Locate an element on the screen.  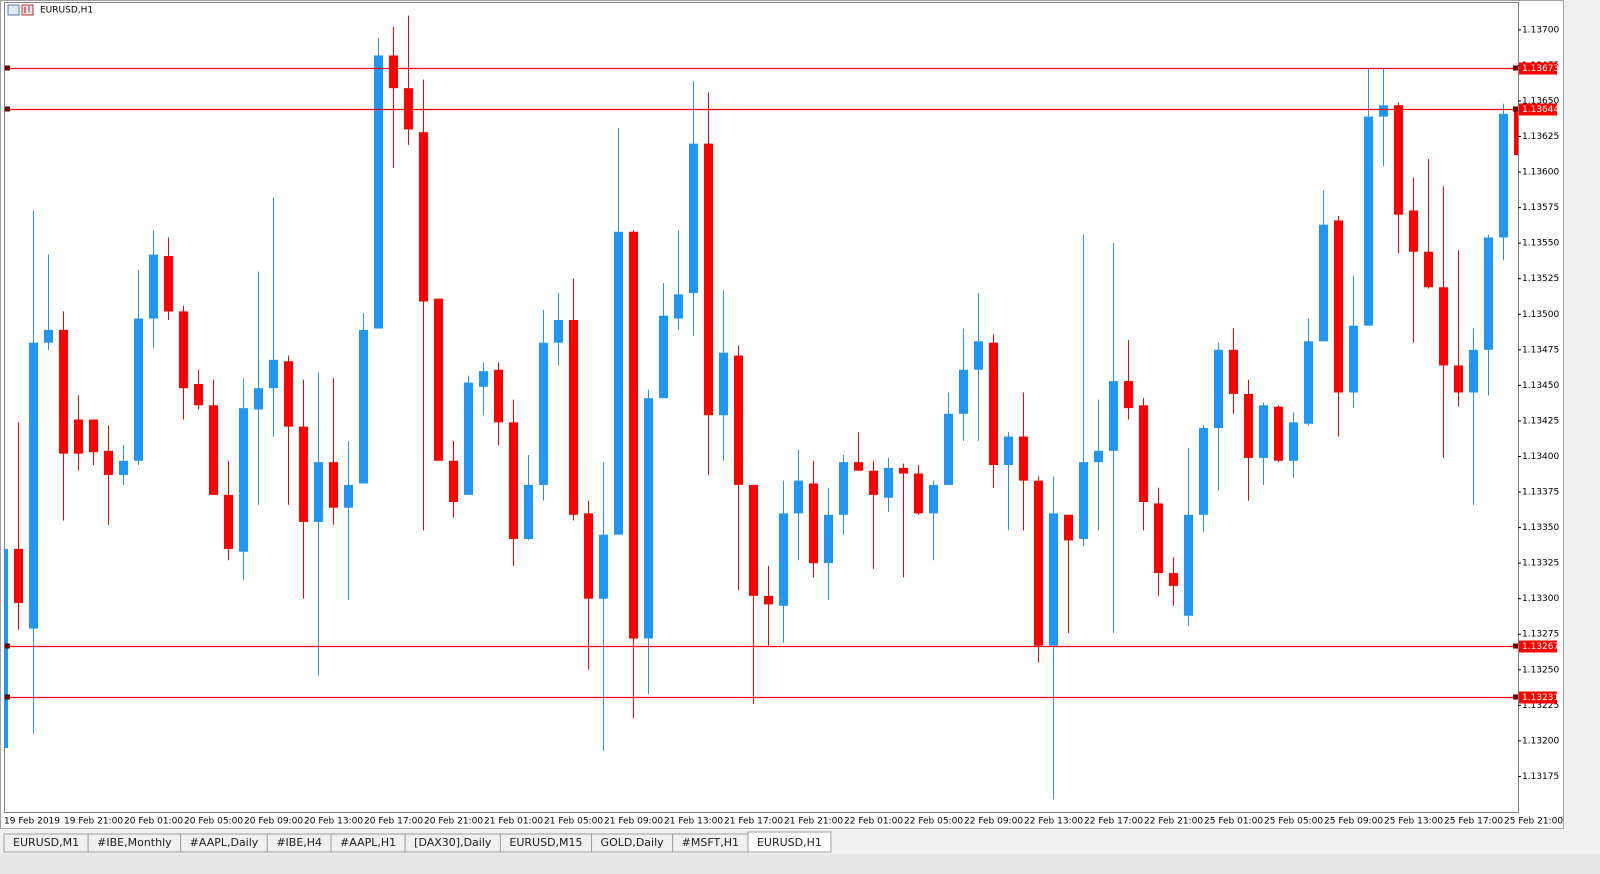
x-tick-label: 21 Feb 01:00 is located at coordinates (513, 822).